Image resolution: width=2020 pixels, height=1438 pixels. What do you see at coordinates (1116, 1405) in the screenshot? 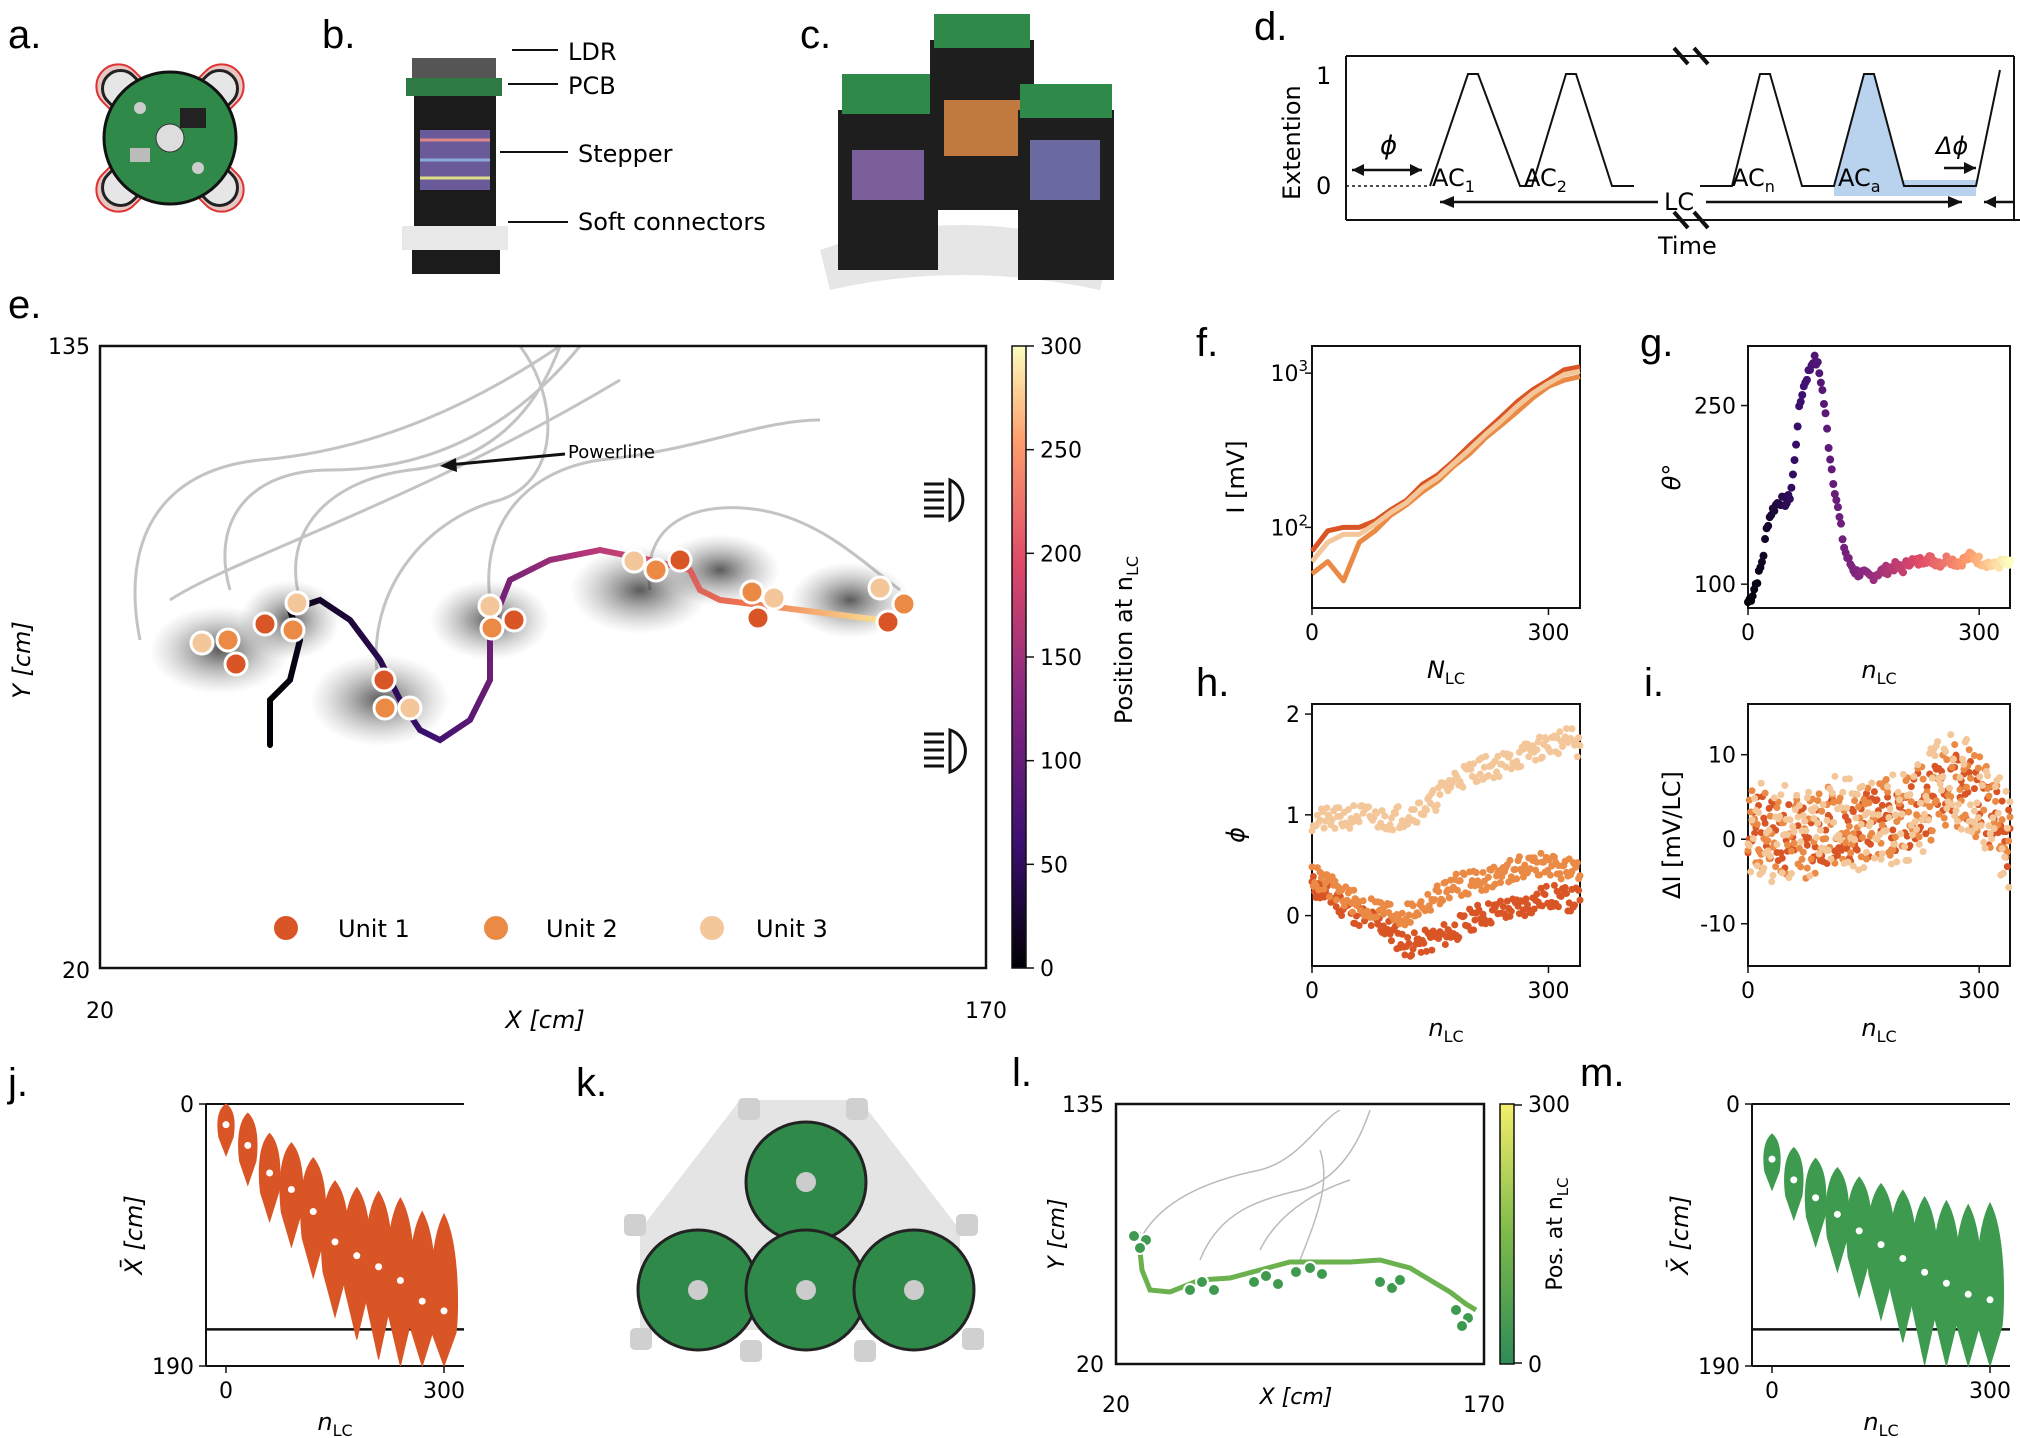
I see `l-xtick-20: 20` at bounding box center [1116, 1405].